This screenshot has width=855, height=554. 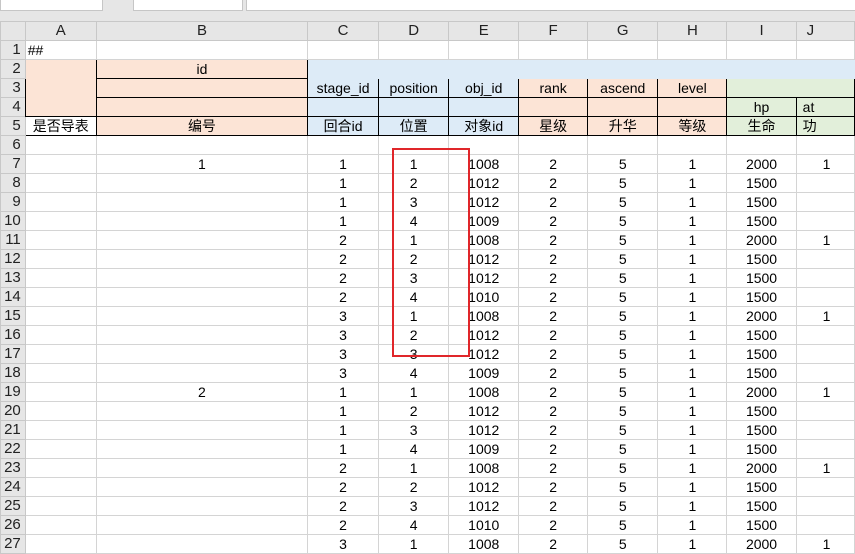 I want to click on column-header-B: B, so click(x=202, y=31).